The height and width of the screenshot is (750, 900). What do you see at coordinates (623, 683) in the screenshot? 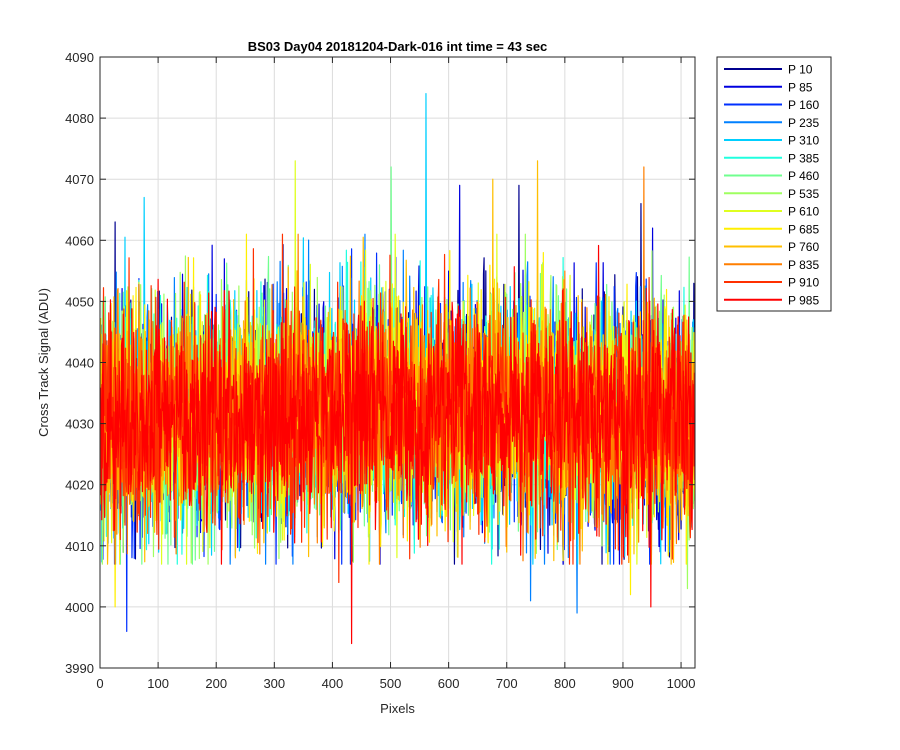
I see `x-tick-label: 900` at bounding box center [623, 683].